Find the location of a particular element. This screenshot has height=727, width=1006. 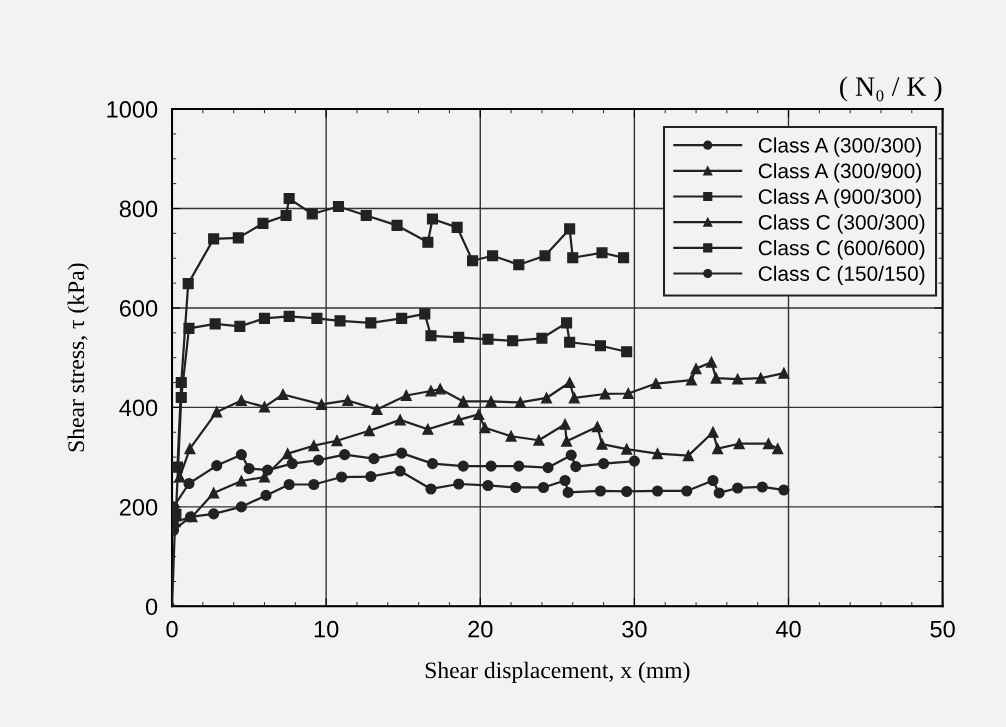

y-axis-title: Shear stress, τ (kPa) is located at coordinates (78, 357).